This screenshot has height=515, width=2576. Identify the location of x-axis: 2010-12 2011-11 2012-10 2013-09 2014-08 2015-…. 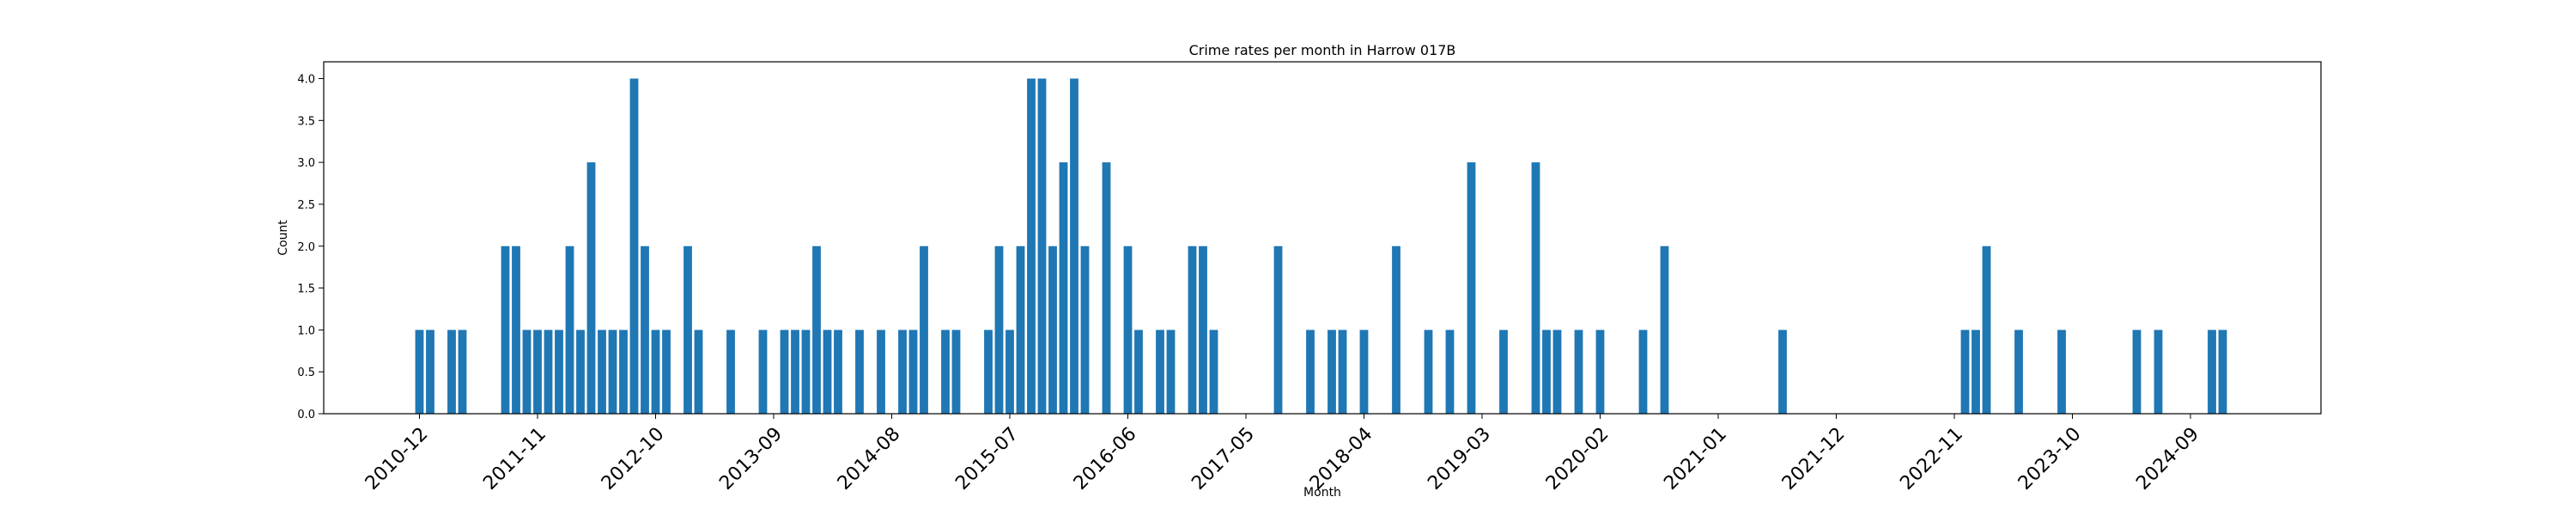
(1282, 454).